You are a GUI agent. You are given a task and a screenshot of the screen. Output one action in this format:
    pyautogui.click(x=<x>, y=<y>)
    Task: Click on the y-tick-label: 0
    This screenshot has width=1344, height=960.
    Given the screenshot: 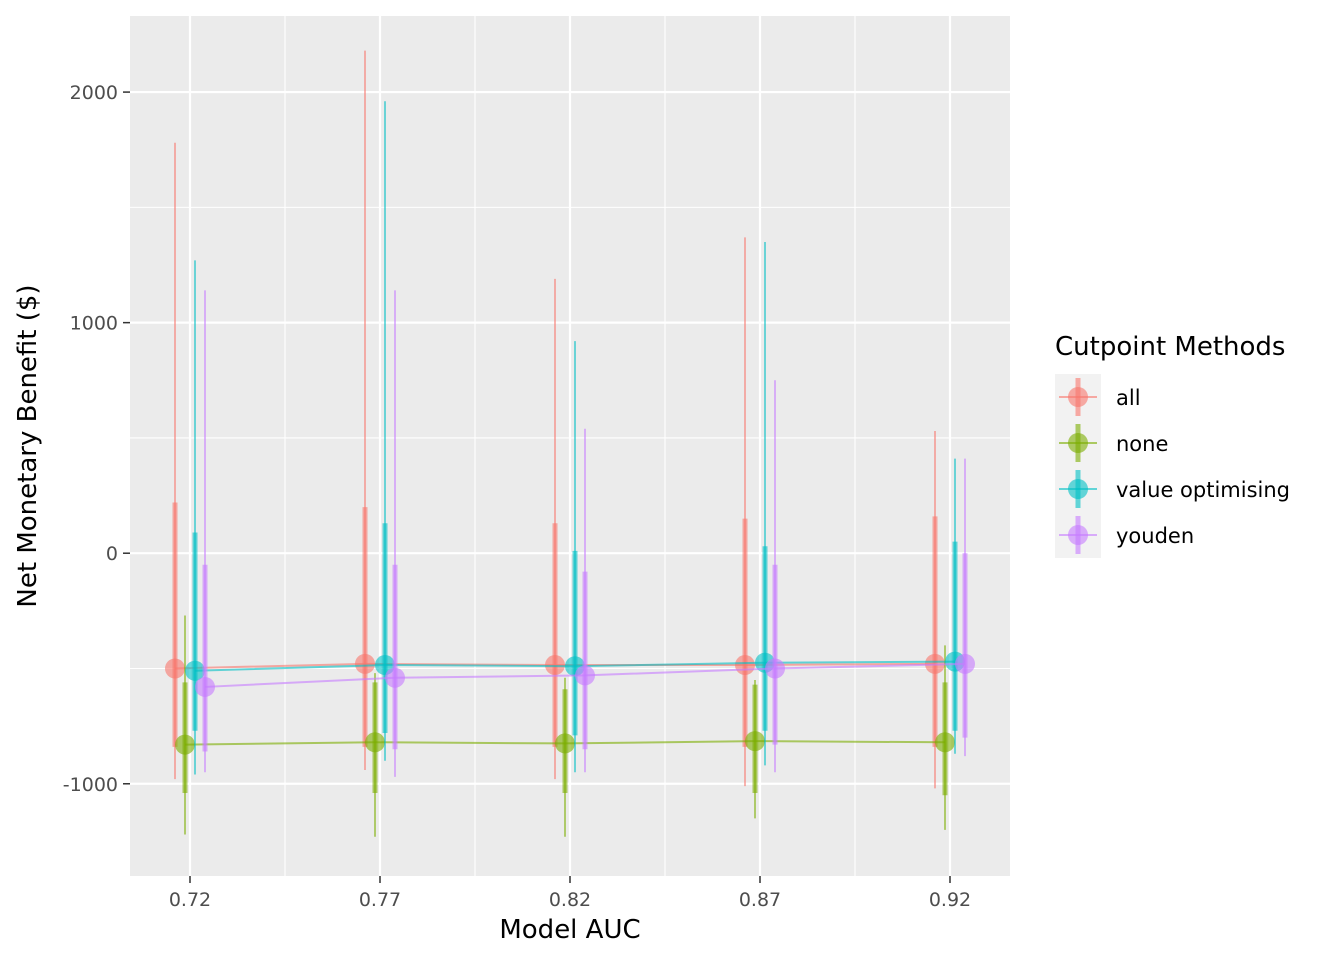 What is the action you would take?
    pyautogui.click(x=112, y=554)
    